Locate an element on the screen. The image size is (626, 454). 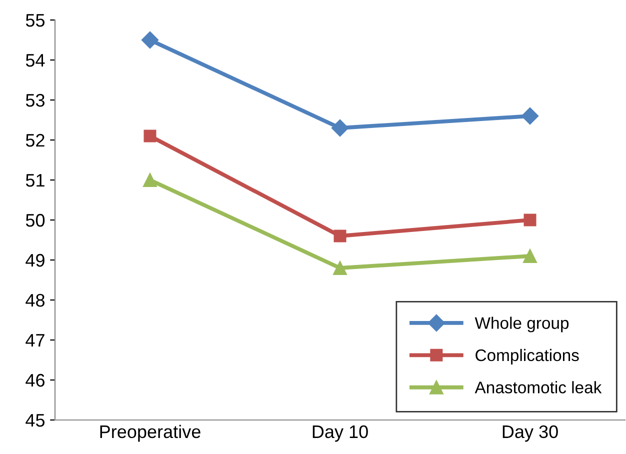
x-tick-label: Preoperative is located at coordinates (150, 433).